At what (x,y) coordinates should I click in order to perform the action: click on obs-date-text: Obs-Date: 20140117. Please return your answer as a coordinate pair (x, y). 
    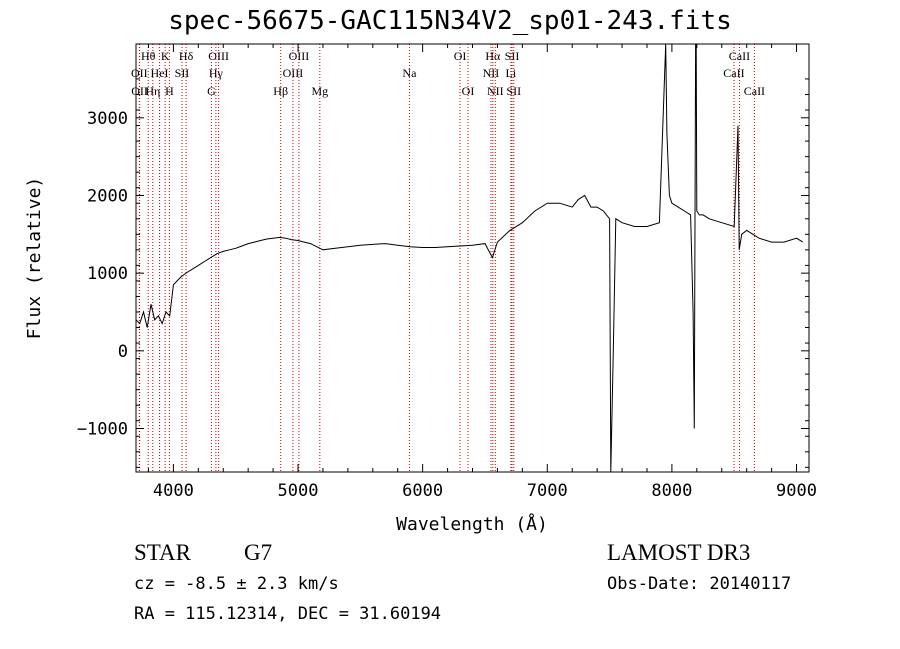
    Looking at the image, I should click on (699, 584).